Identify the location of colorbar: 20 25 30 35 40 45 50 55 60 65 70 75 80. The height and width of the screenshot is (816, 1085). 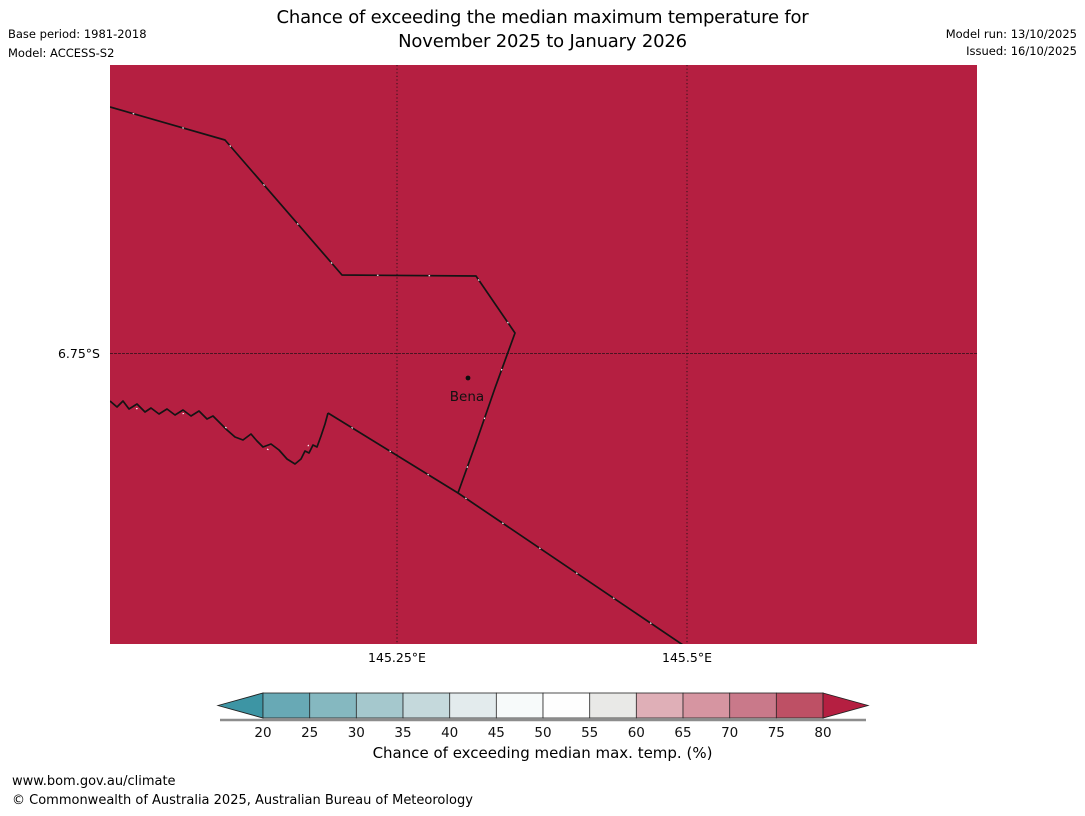
(545, 714).